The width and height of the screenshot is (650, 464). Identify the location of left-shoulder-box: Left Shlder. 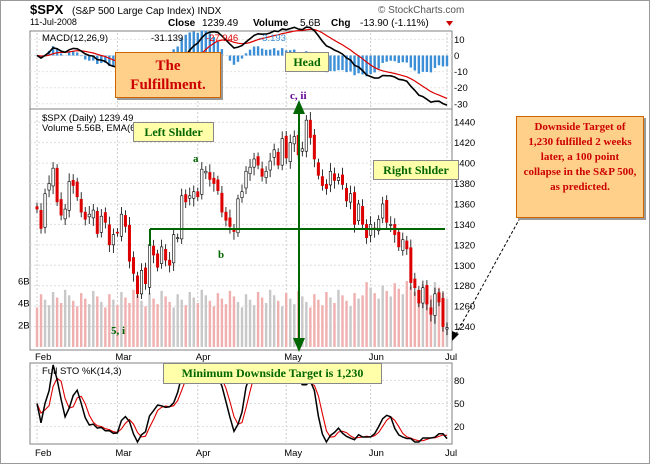
(173, 132).